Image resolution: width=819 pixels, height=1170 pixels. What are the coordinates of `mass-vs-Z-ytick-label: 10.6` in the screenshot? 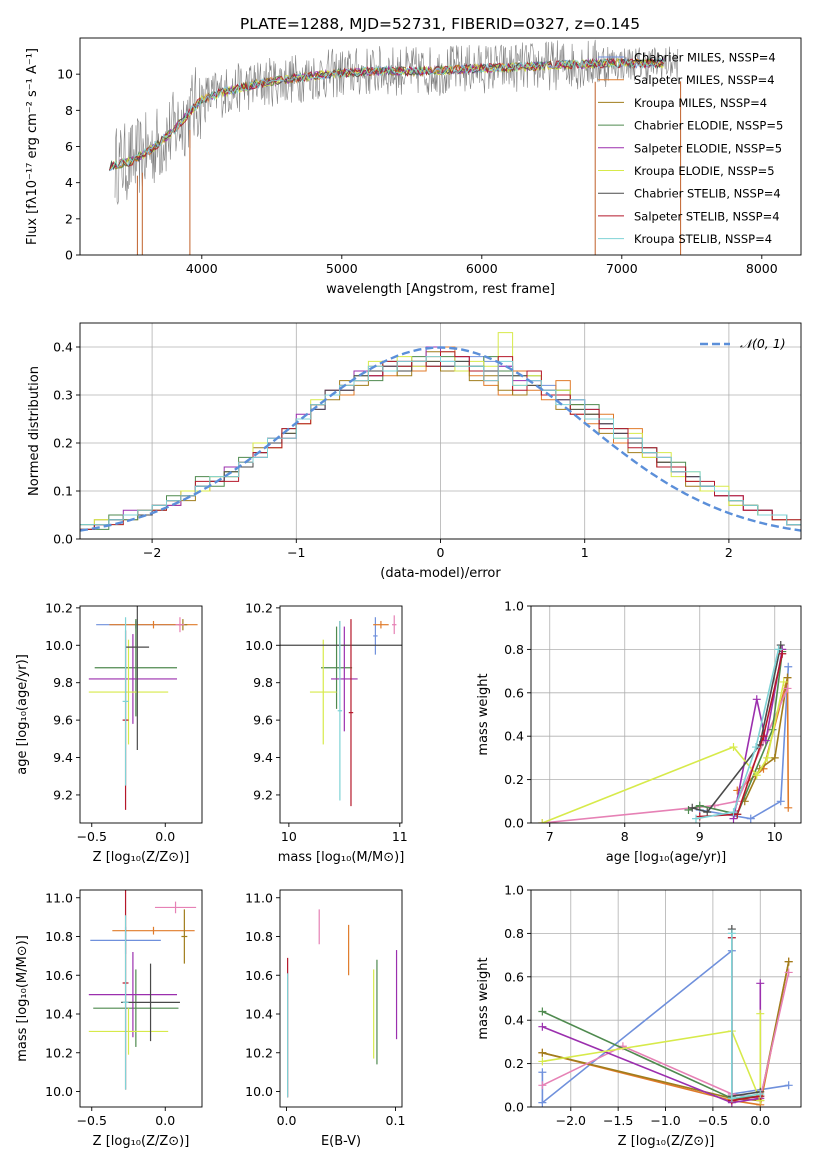 It's located at (59, 975).